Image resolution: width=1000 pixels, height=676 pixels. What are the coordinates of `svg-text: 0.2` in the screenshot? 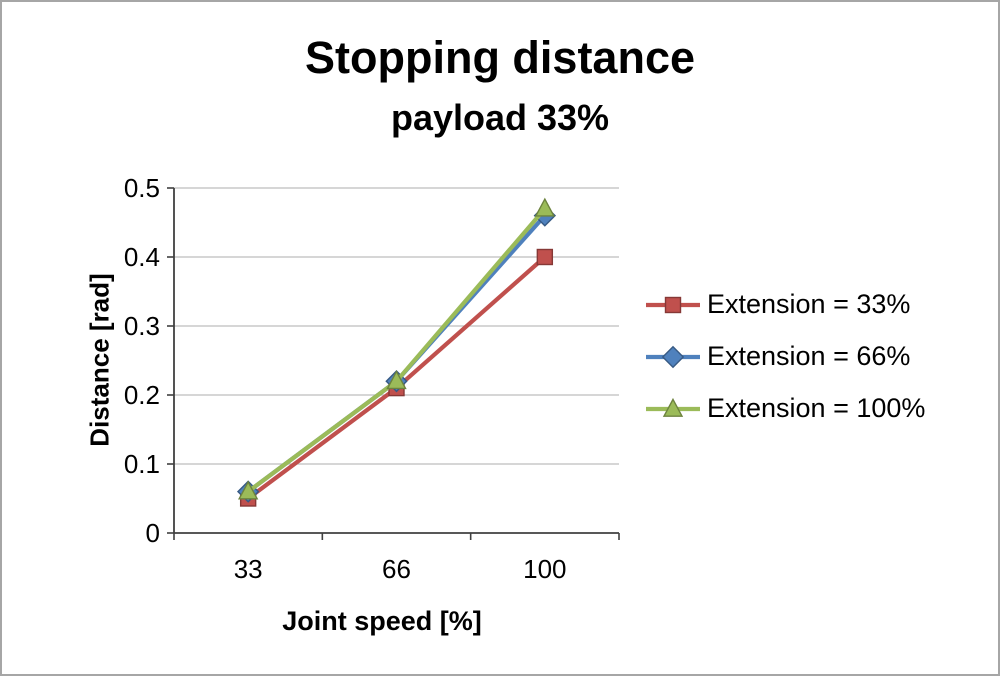 It's located at (142, 395).